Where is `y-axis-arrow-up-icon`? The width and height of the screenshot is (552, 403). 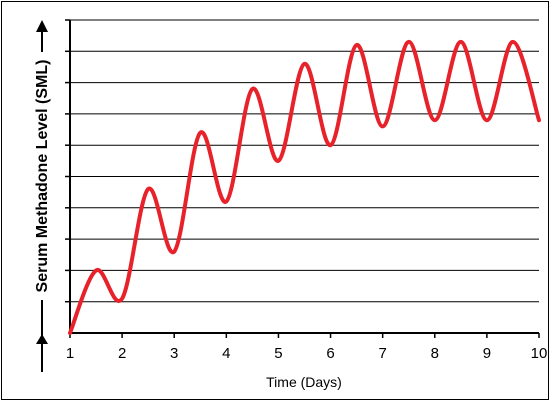 y-axis-arrow-up-icon is located at coordinates (42, 26).